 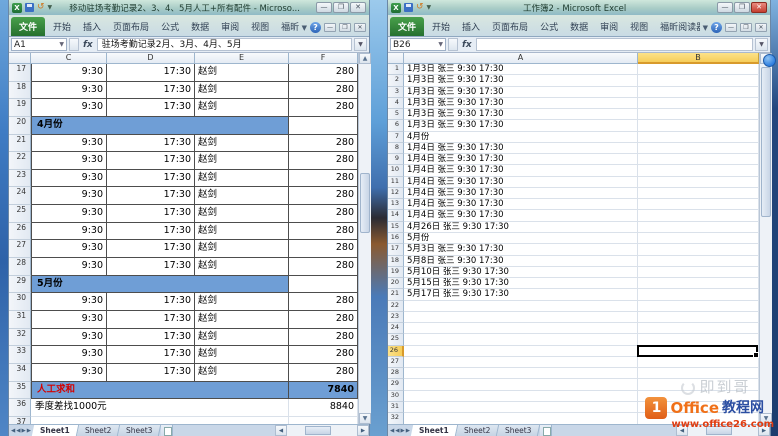 What do you see at coordinates (323, 302) in the screenshot?
I see `cell-F30: 280` at bounding box center [323, 302].